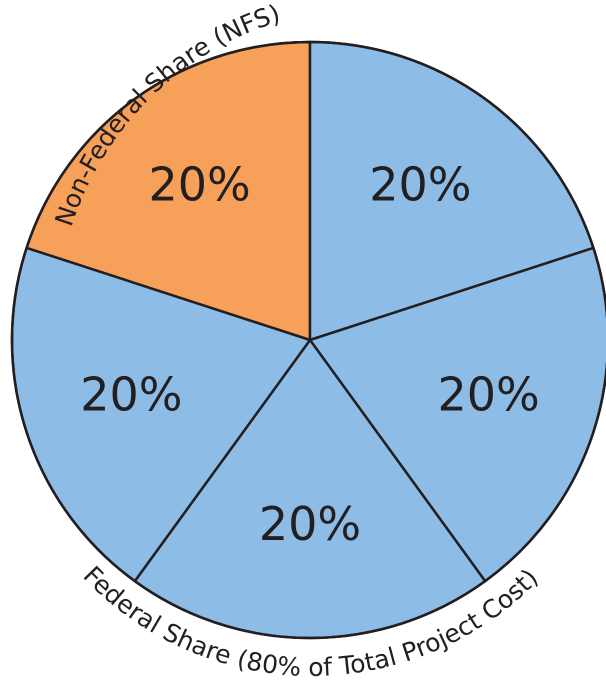 The height and width of the screenshot is (684, 606). I want to click on slice-label-2: 20%, so click(420, 185).